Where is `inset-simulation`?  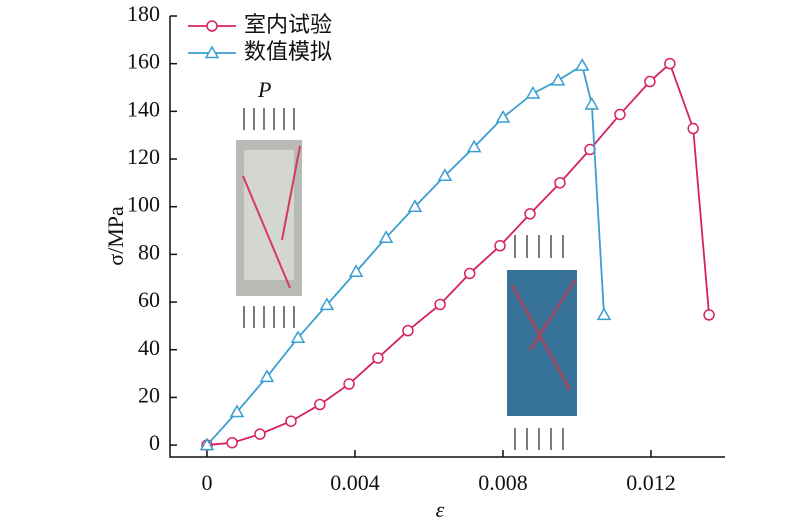 inset-simulation is located at coordinates (542, 342).